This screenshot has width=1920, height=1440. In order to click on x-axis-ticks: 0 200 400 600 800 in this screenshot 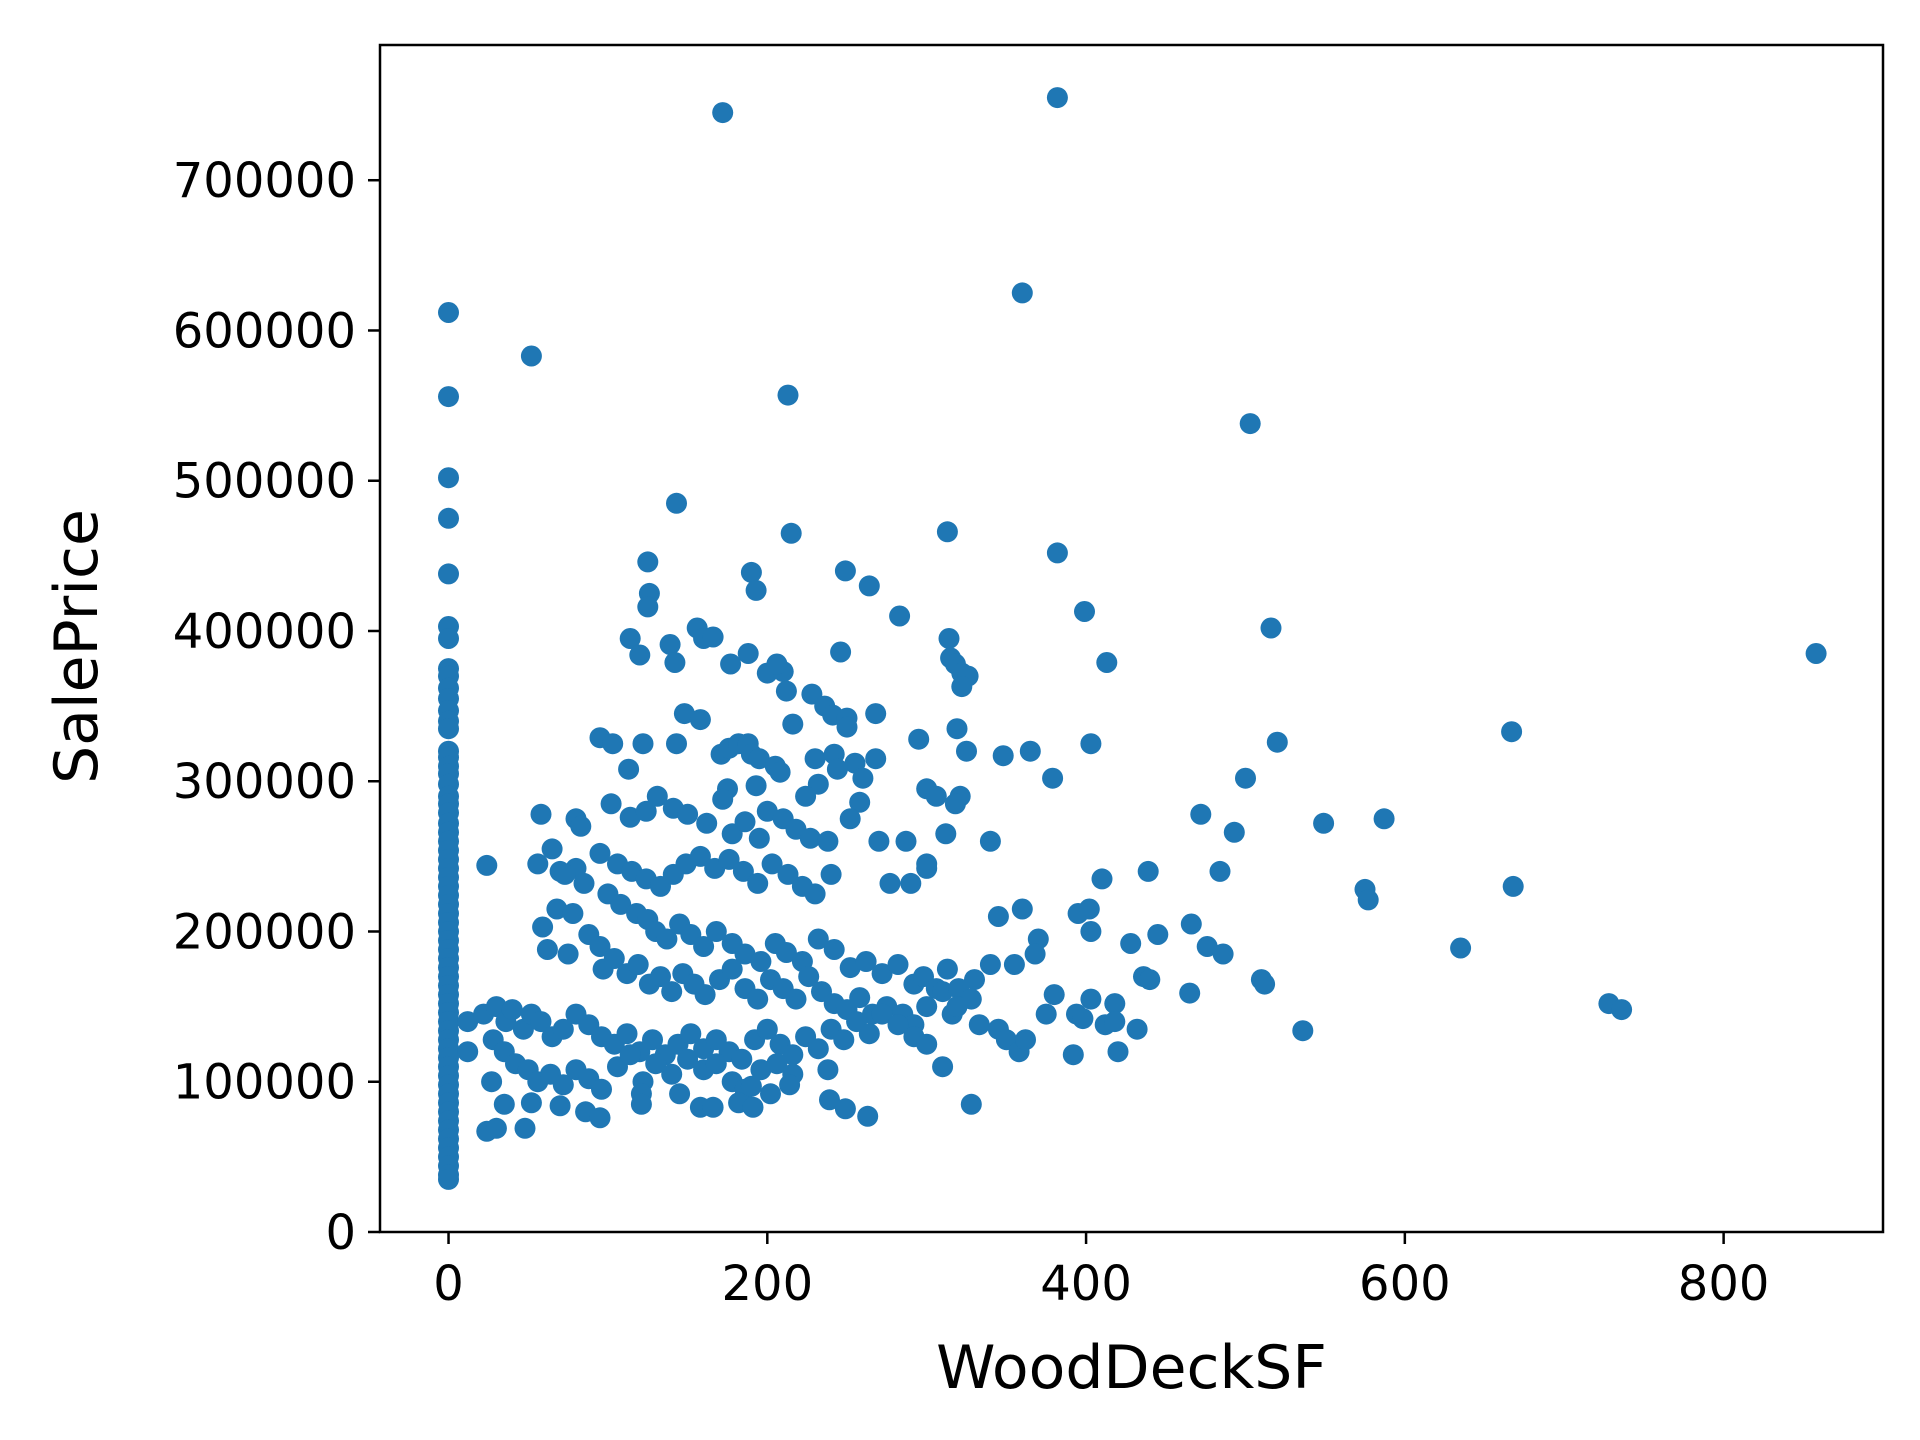, I will do `click(1101, 1272)`.